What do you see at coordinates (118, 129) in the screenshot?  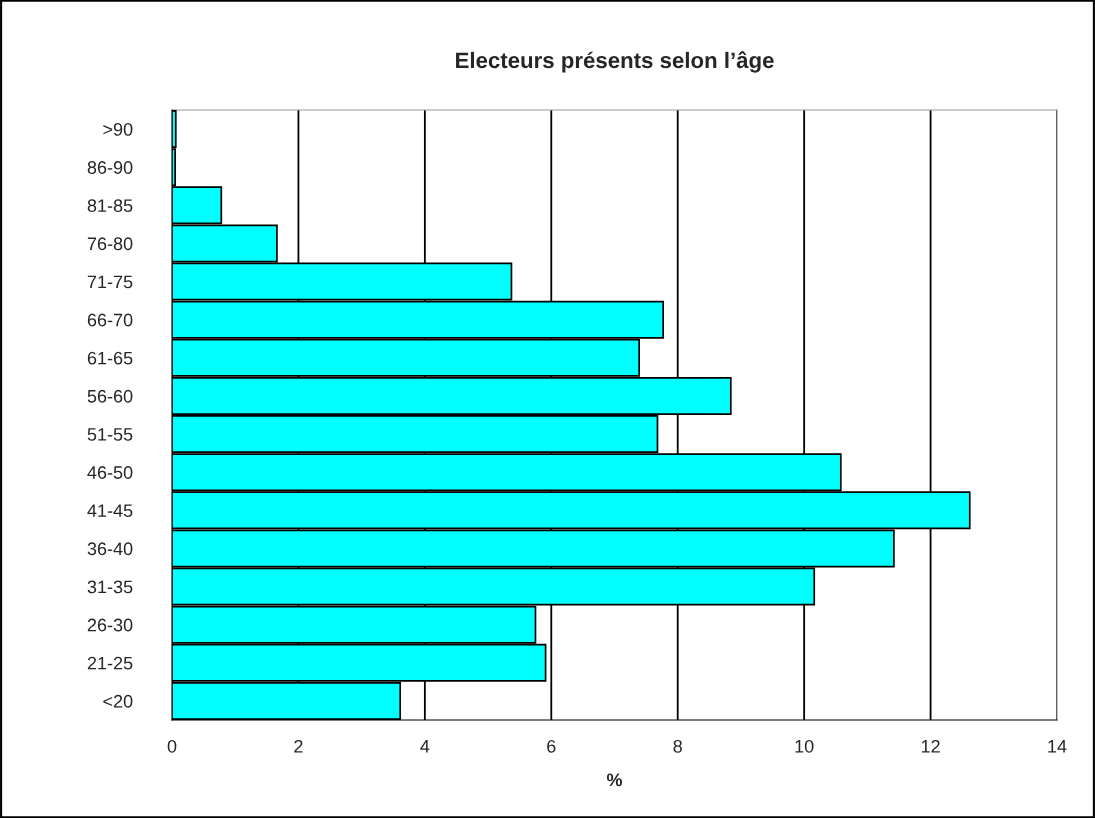 I see `y-tick-label: >90` at bounding box center [118, 129].